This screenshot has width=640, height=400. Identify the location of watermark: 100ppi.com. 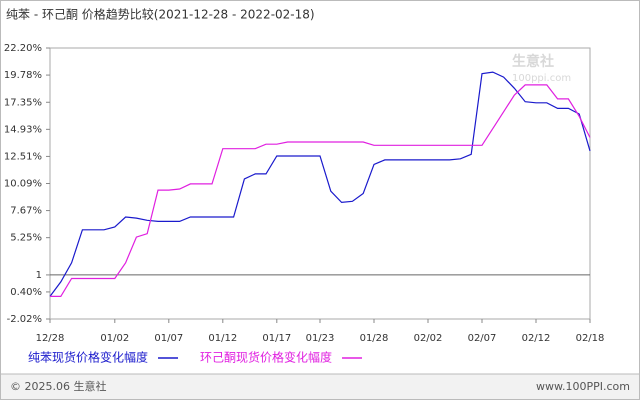
(541, 78).